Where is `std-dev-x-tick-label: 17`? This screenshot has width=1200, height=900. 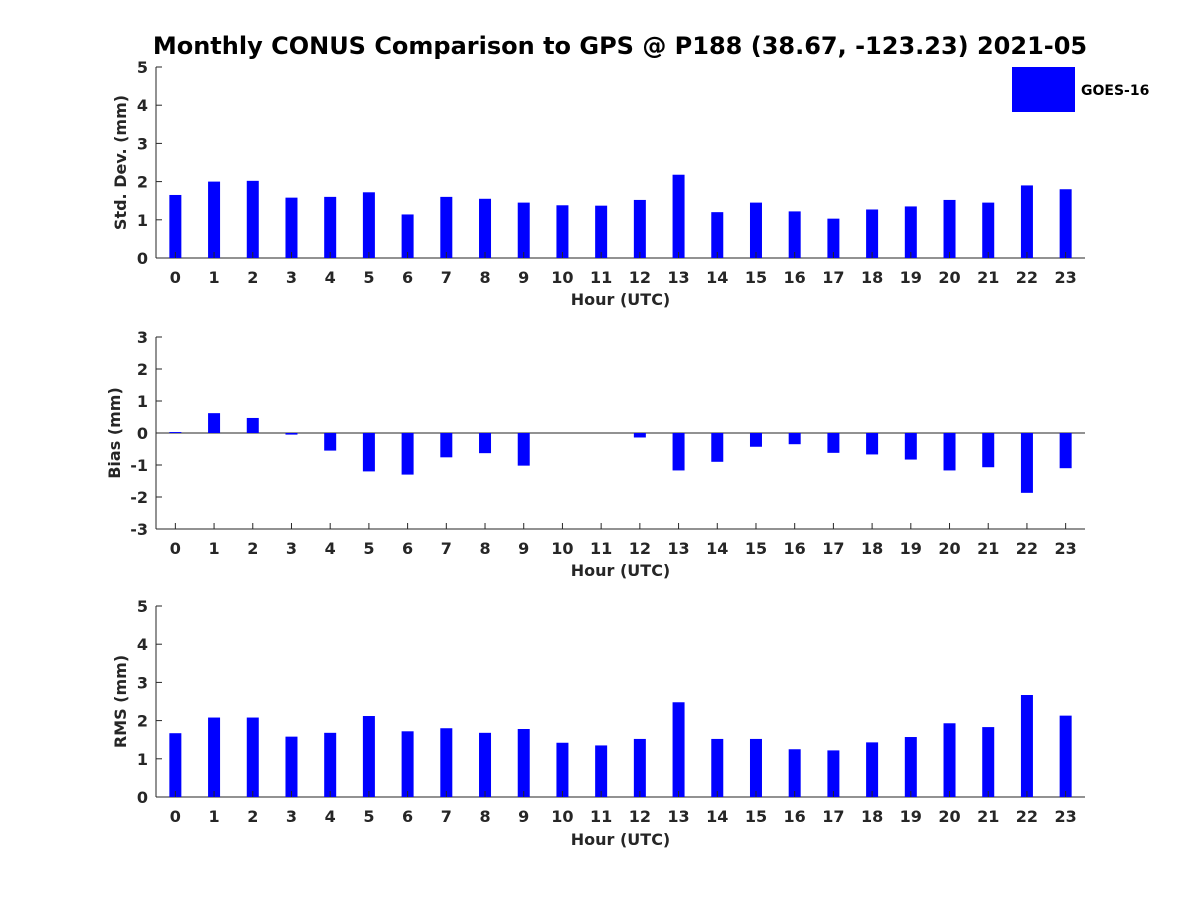 std-dev-x-tick-label: 17 is located at coordinates (833, 277).